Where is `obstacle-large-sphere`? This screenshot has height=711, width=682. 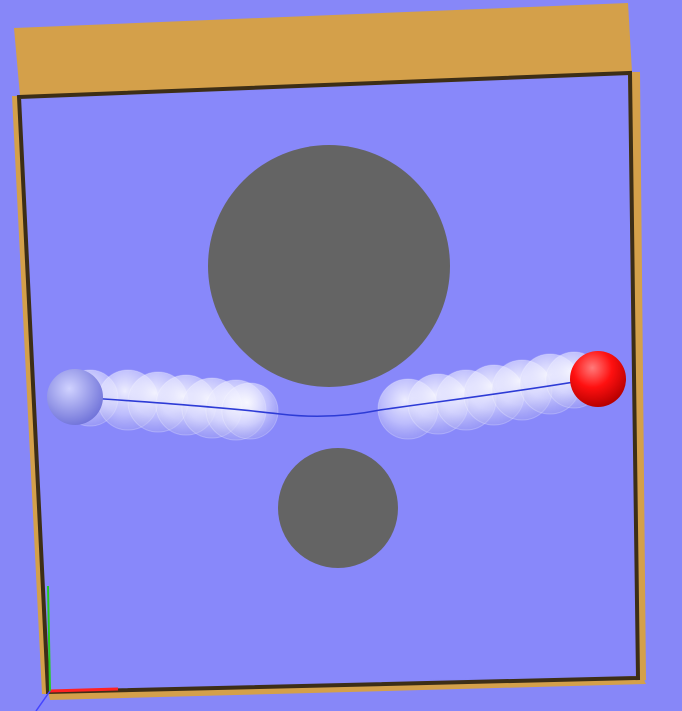
obstacle-large-sphere is located at coordinates (329, 266).